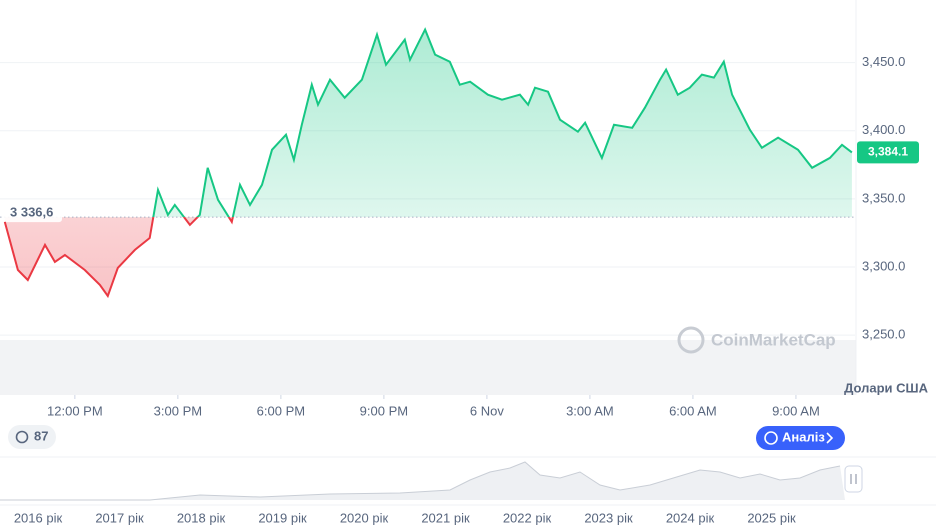  What do you see at coordinates (527, 517) in the screenshot?
I see `navigator-year: 2022 рік` at bounding box center [527, 517].